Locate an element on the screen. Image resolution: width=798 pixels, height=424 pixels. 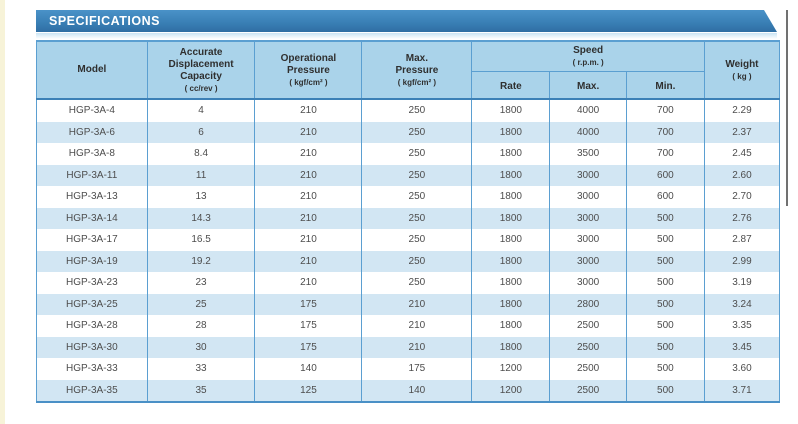
cell-model: HGP-3A-19 is located at coordinates (92, 261).